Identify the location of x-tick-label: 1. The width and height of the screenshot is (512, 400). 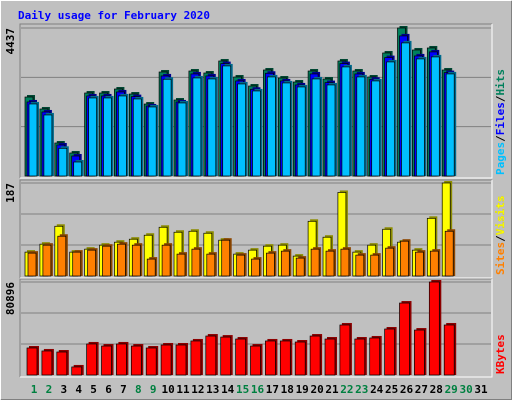
(34, 389).